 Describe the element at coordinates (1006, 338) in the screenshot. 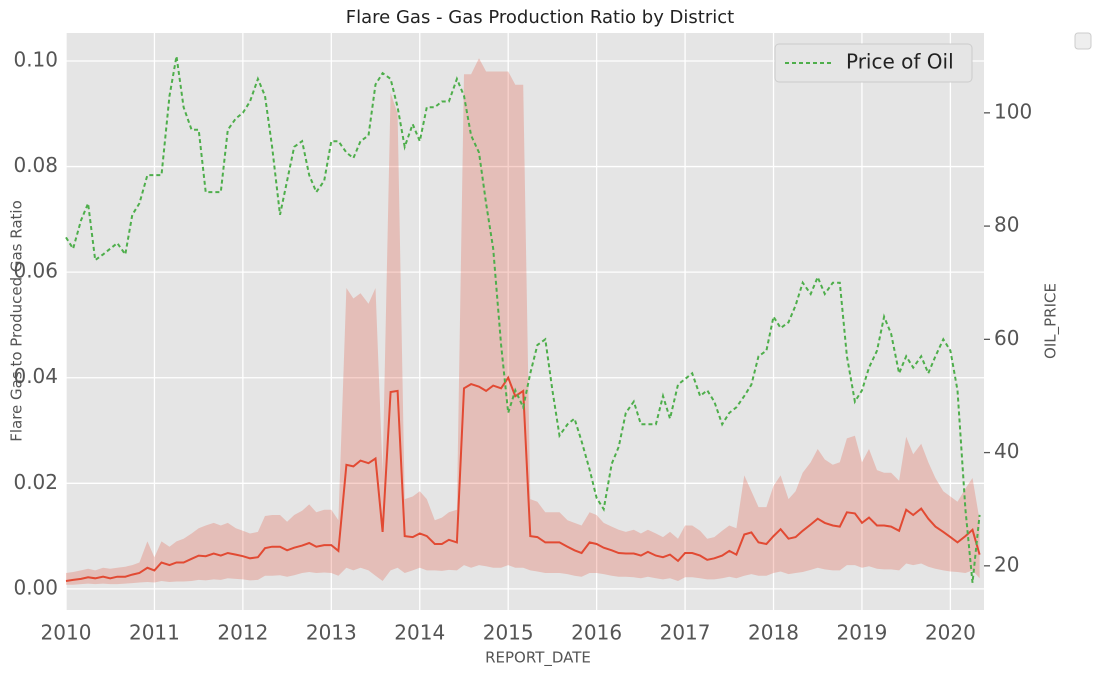

I see `y2-tick-label: 60` at that location.